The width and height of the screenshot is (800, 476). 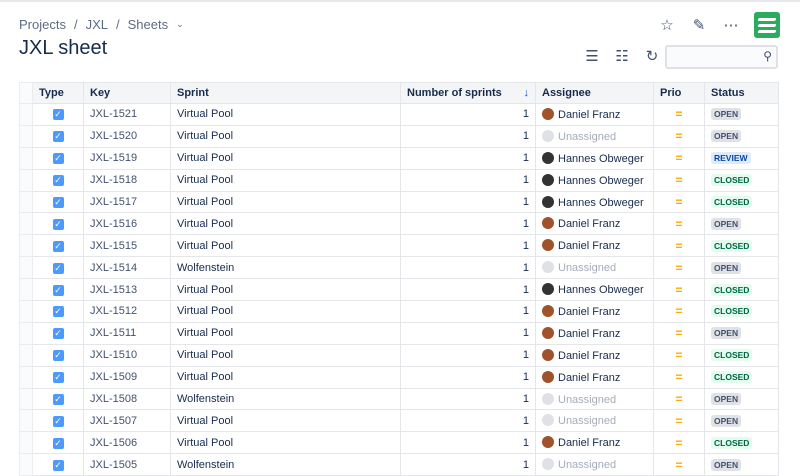 I want to click on hierarchy-icon: ☷, so click(x=622, y=56).